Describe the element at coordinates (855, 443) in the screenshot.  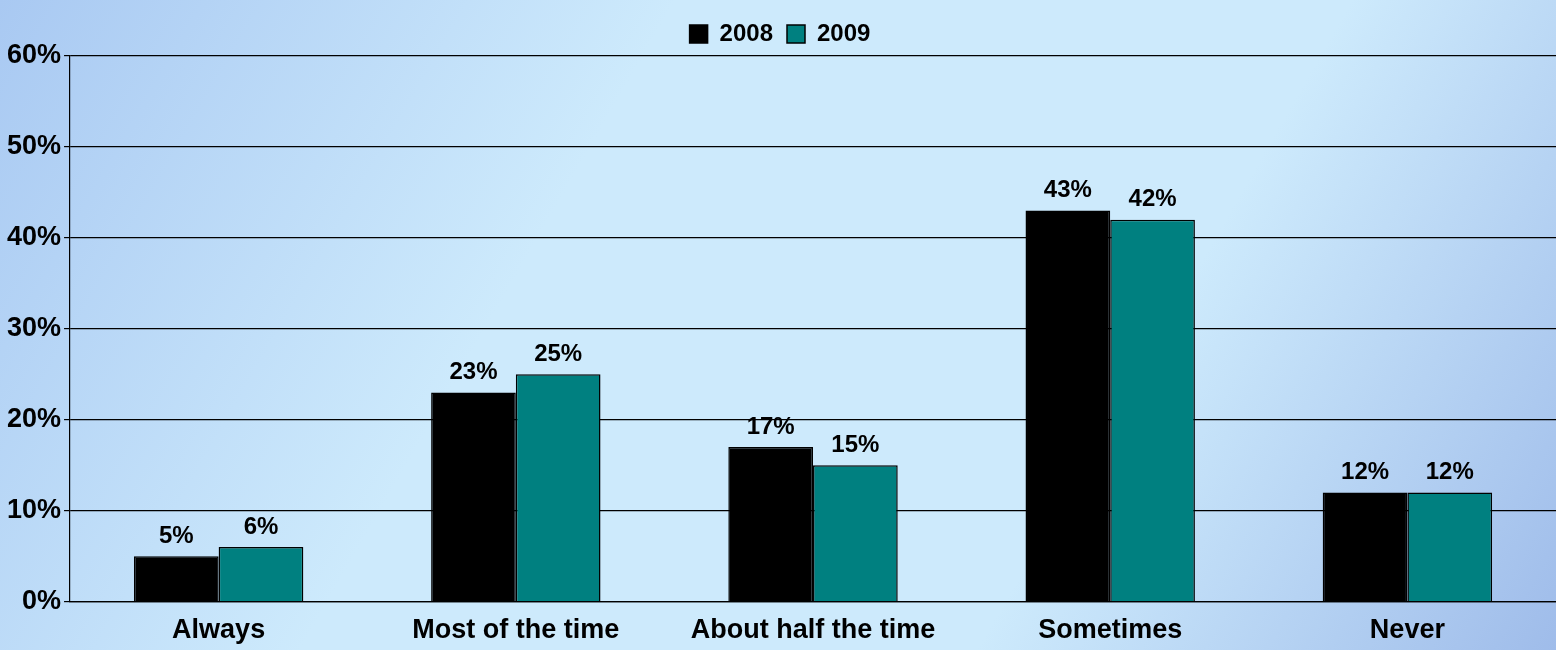
I see `data-label: 15%` at that location.